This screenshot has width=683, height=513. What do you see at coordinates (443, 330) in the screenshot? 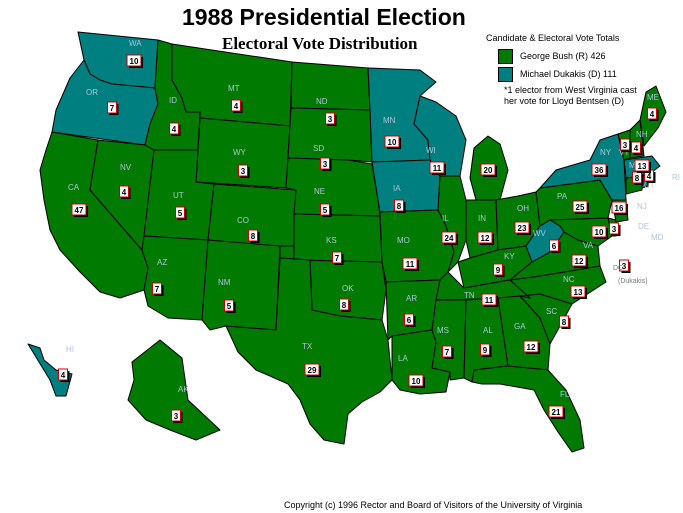
I see `state-name-ms: MS` at bounding box center [443, 330].